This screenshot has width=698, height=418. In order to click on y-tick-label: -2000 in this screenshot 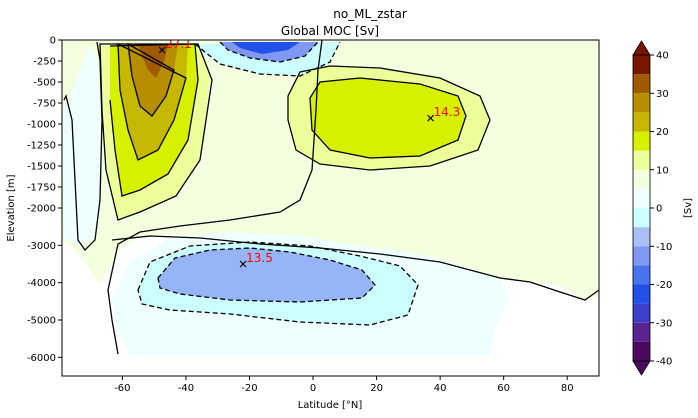, I will do `click(41, 209)`.